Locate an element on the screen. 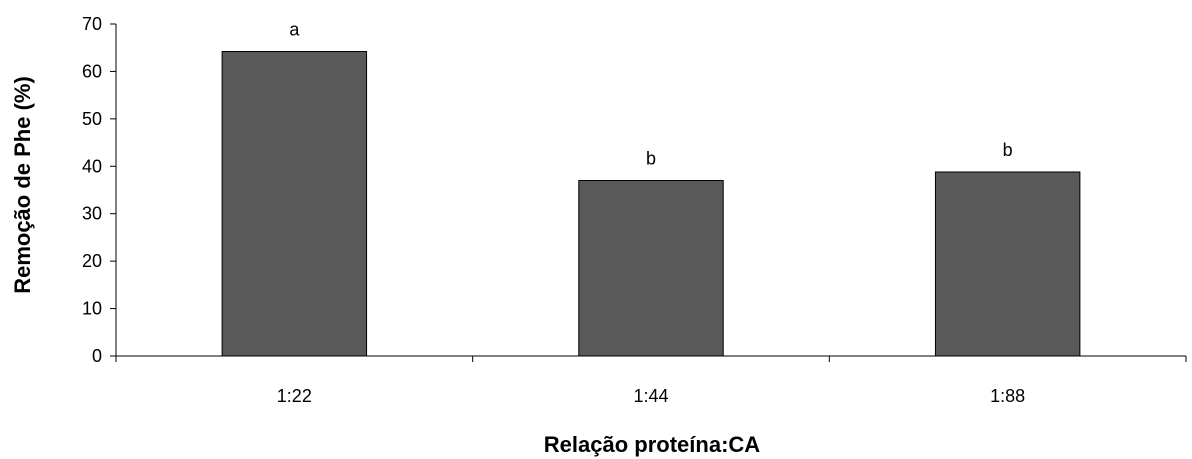 This screenshot has width=1192, height=459. data-label: a is located at coordinates (294, 30).